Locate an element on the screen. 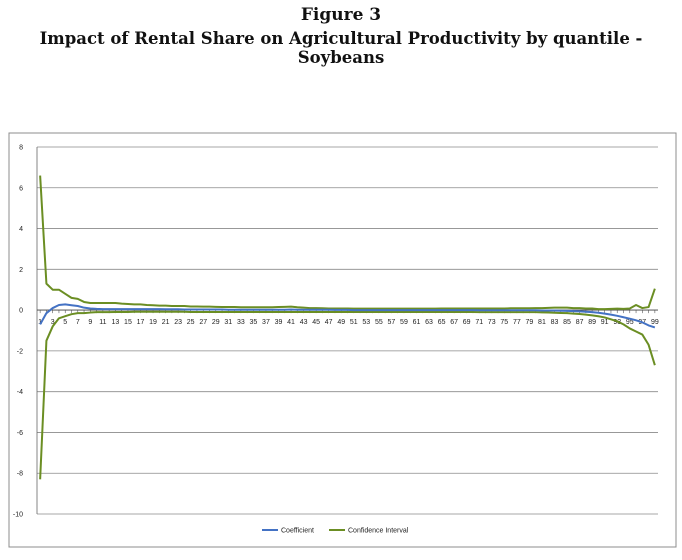 This screenshot has height=560, width=682. x-tick-label: 29 is located at coordinates (216, 322).